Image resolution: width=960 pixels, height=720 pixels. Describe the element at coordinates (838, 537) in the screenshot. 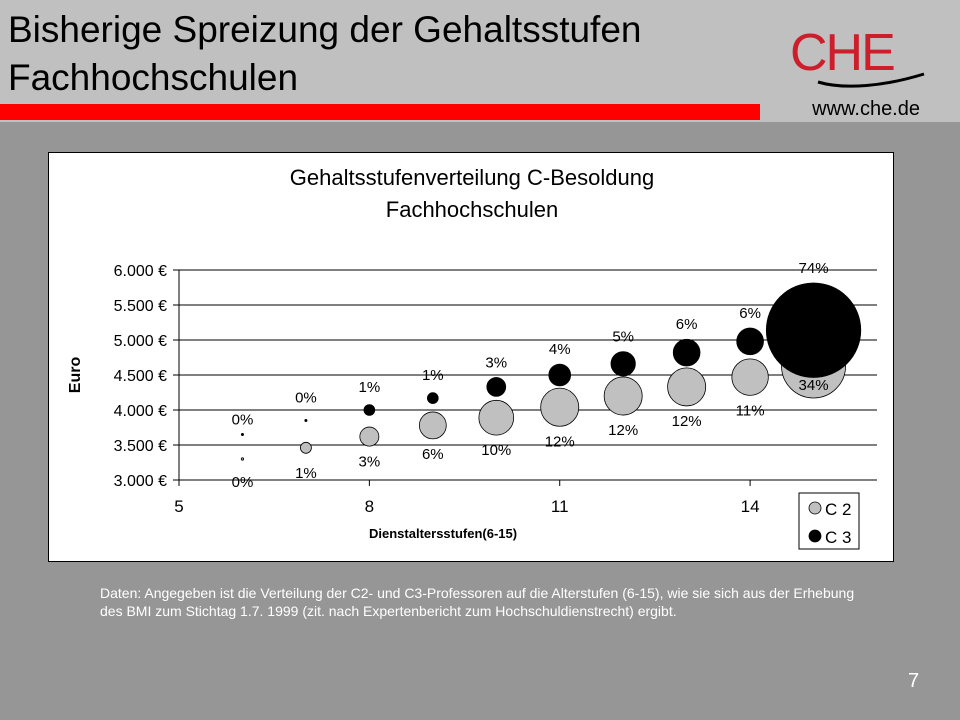

I see `legend-c3-label: C 3` at that location.